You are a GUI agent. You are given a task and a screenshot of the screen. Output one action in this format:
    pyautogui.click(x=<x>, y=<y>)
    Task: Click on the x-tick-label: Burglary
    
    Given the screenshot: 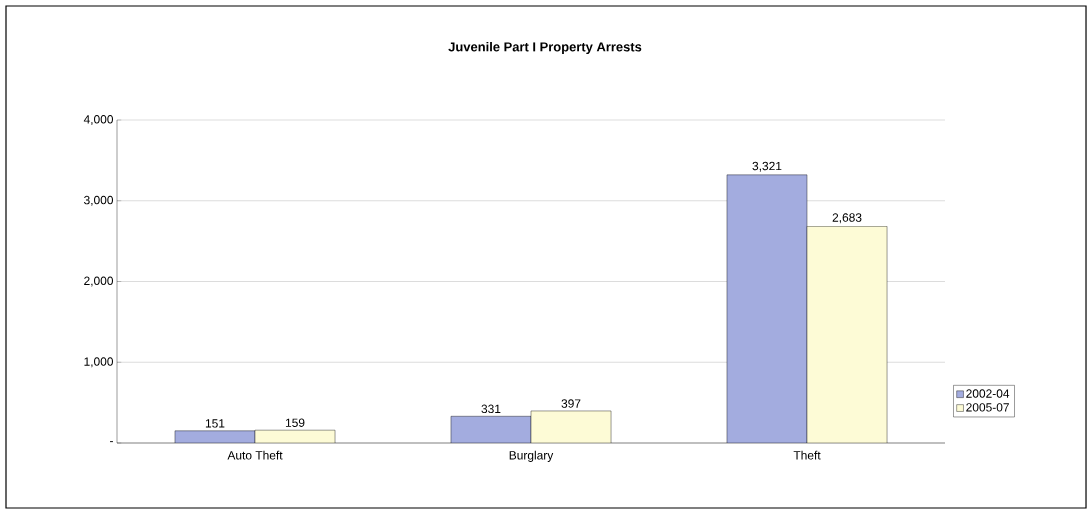 What is the action you would take?
    pyautogui.click(x=531, y=456)
    